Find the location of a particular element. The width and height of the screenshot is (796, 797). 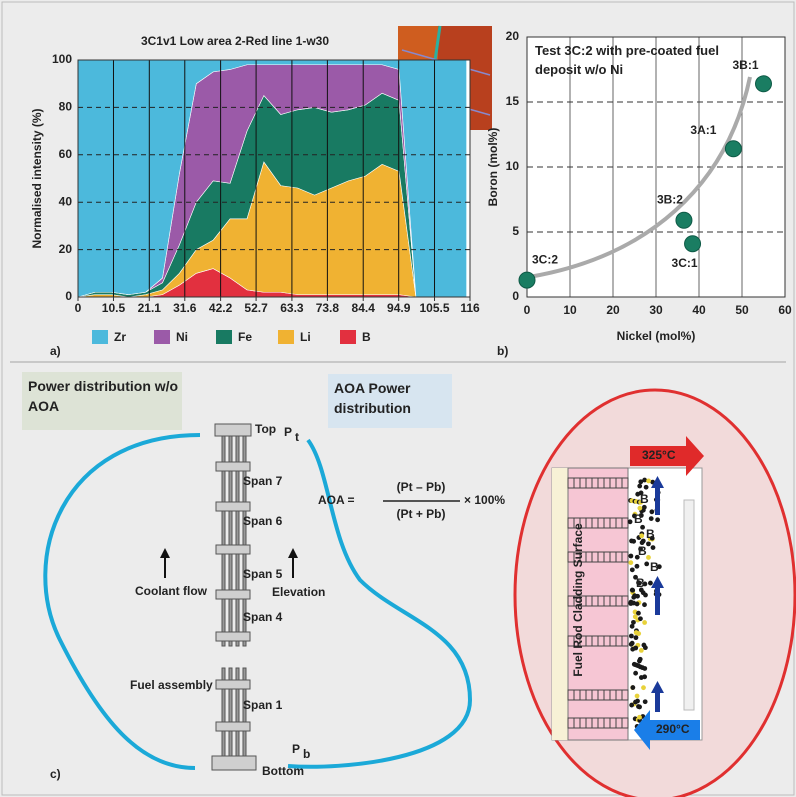

x-tick-label: 31.6 is located at coordinates (185, 308).